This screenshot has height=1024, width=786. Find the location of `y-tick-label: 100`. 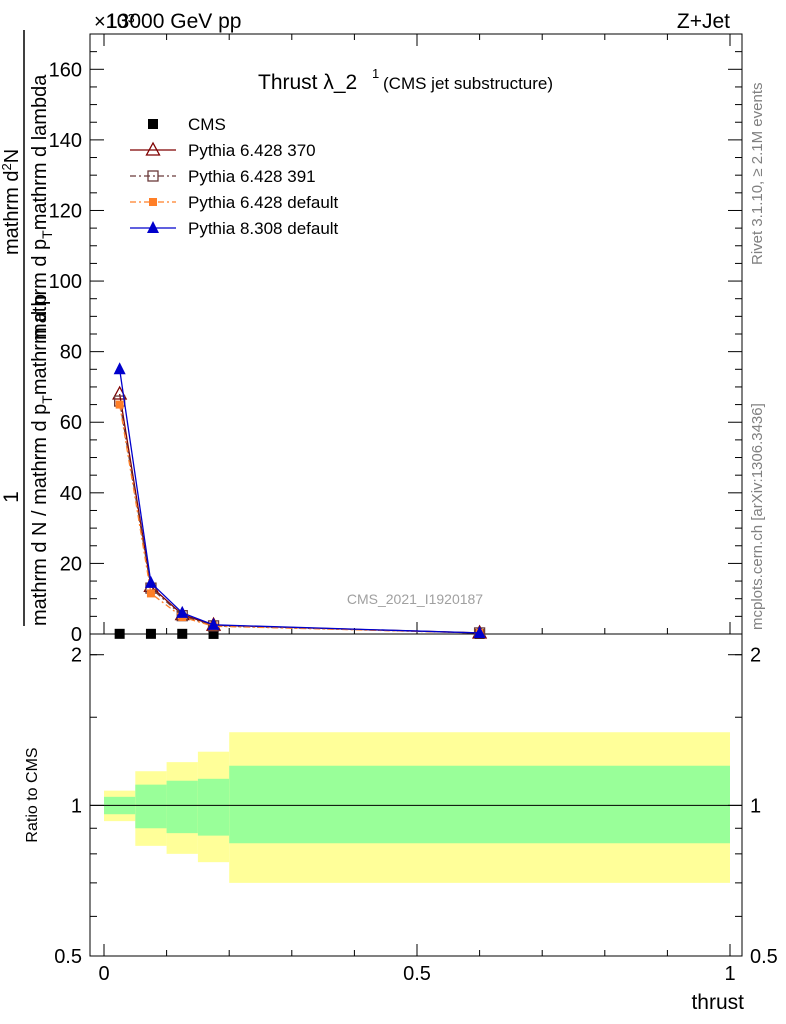

y-tick-label: 100 is located at coordinates (65, 282).